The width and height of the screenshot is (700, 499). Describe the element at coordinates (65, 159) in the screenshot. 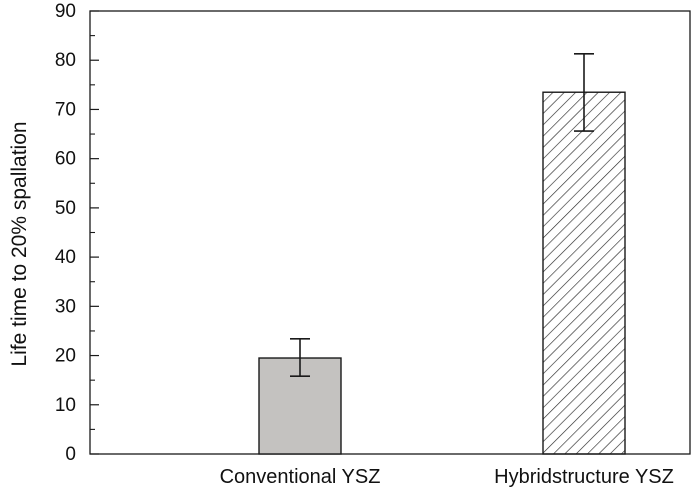

I see `y-tick-label: 60` at that location.